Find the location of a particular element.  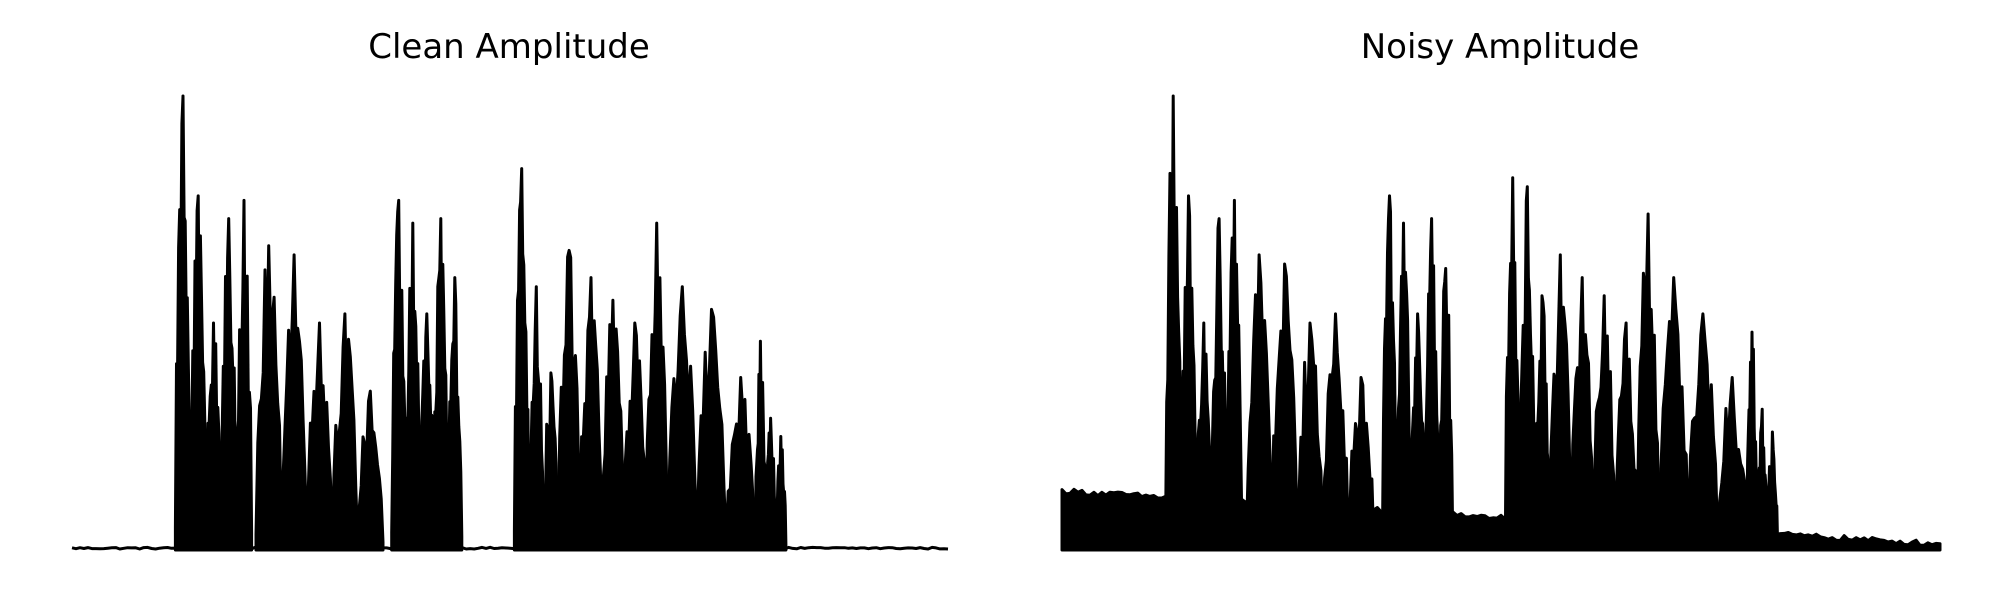

clean-amplitude-title: Clean Amplitude is located at coordinates (509, 47).